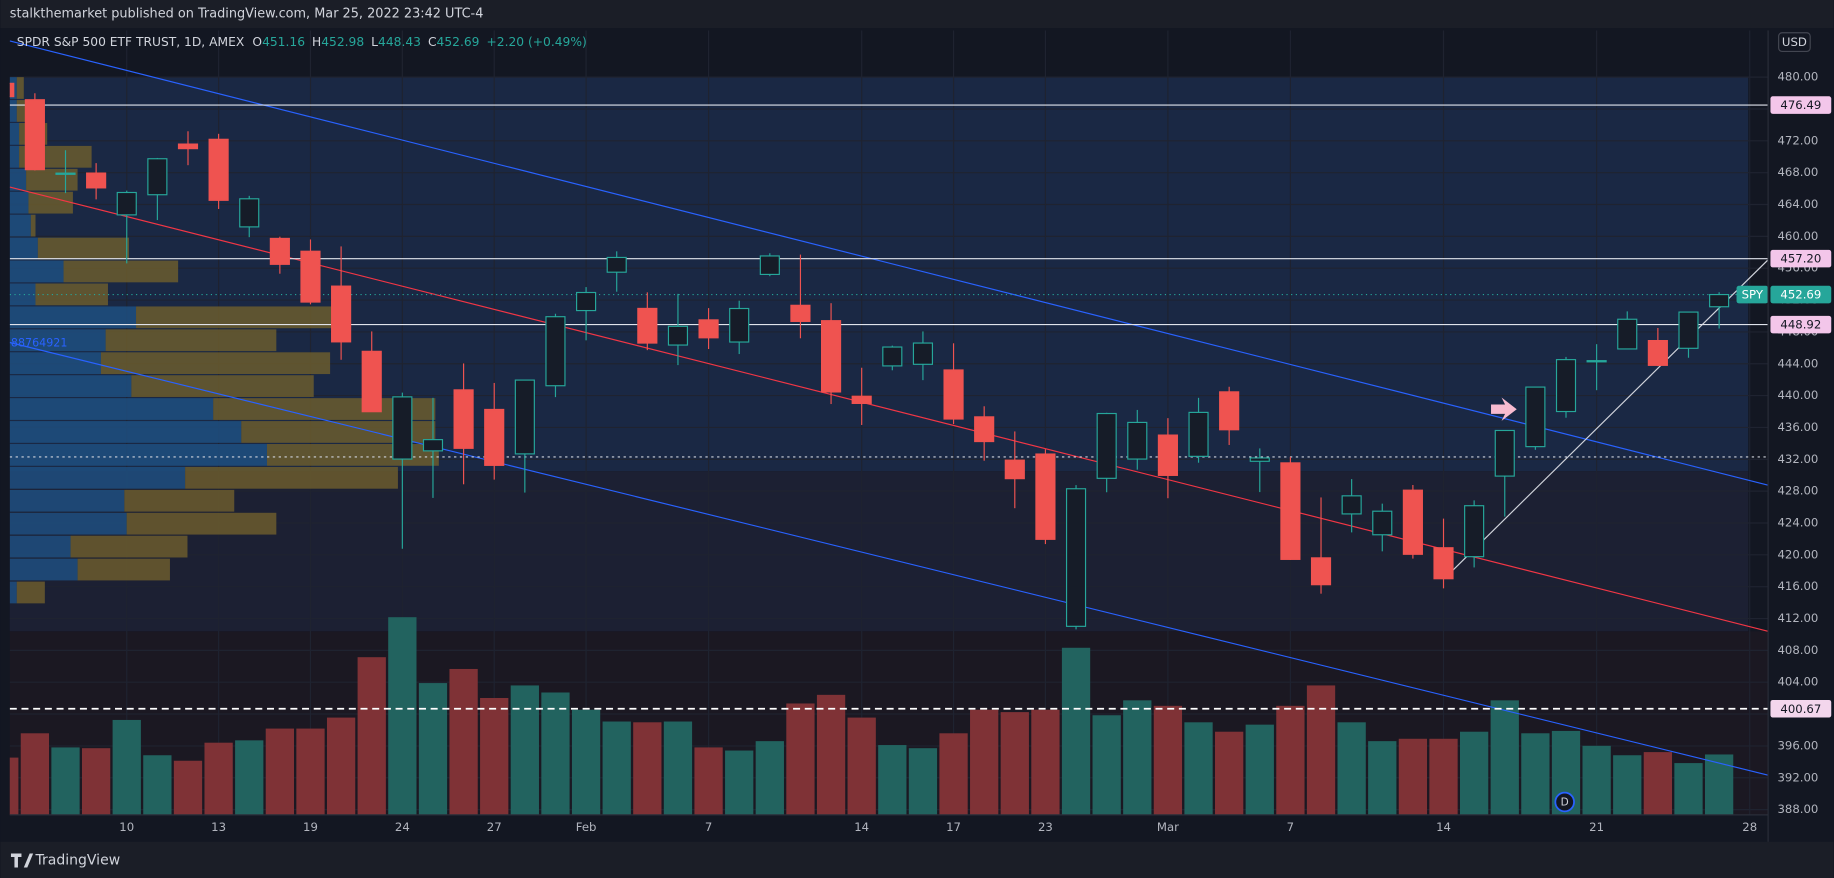 This screenshot has height=878, width=1834. I want to click on ohlc-label: O, so click(257, 42).